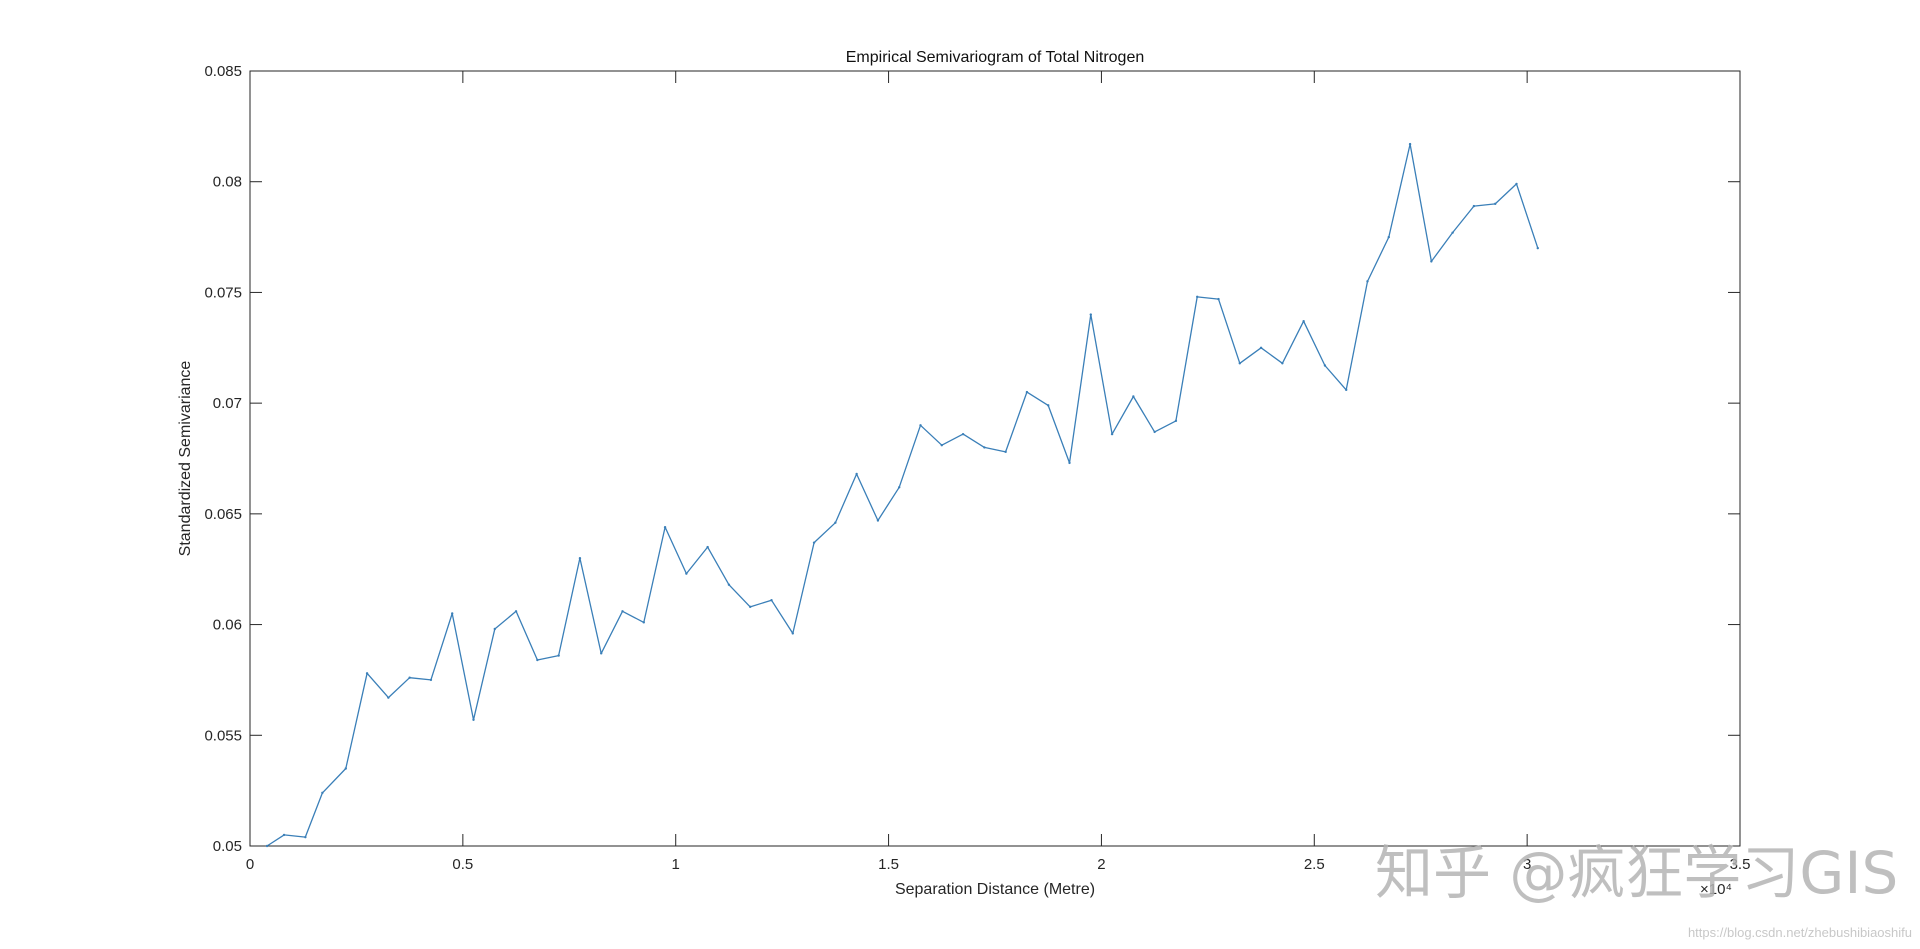  I want to click on x-axis-exponent: ×10⁴, so click(1716, 889).